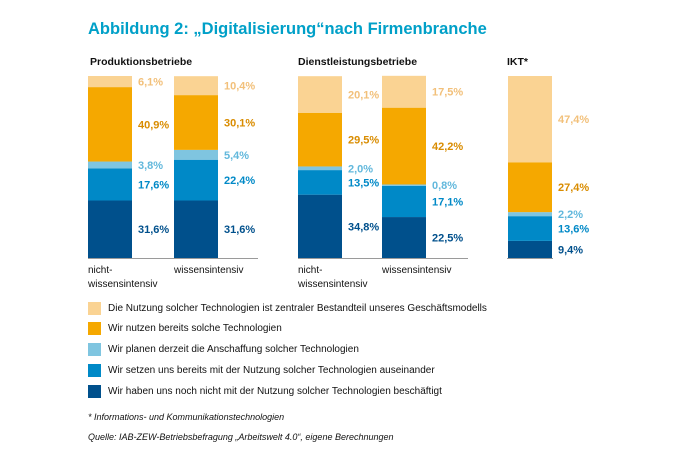  What do you see at coordinates (173, 258) in the screenshot?
I see `baseline-produktion` at bounding box center [173, 258].